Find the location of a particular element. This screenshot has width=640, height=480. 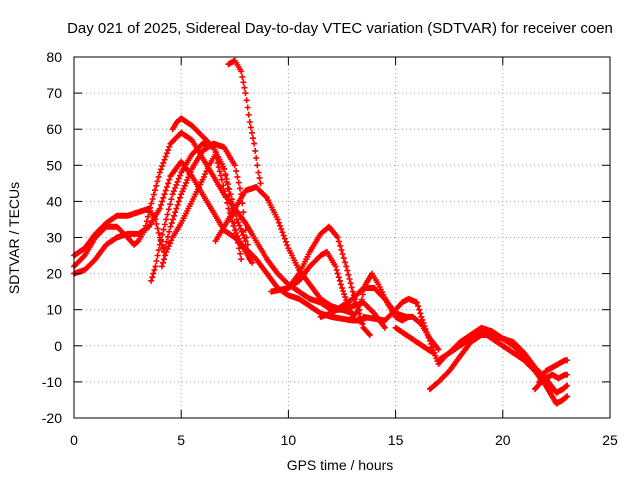

y-tick-label: 0 is located at coordinates (58, 346).